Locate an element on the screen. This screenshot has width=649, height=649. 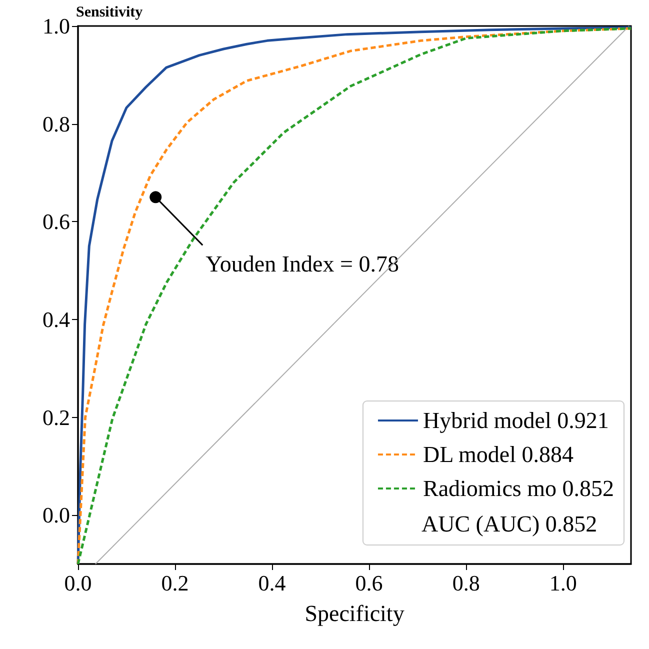
y-tick-label: 0.4 is located at coordinates (56, 319).